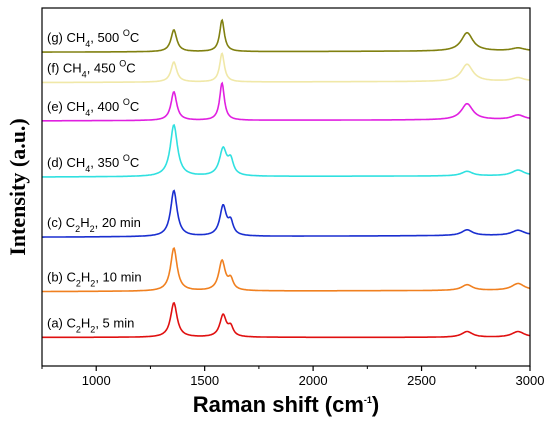 The height and width of the screenshot is (426, 550). I want to click on series-label-4: (e) CH4, 400 OC, so click(93, 107).